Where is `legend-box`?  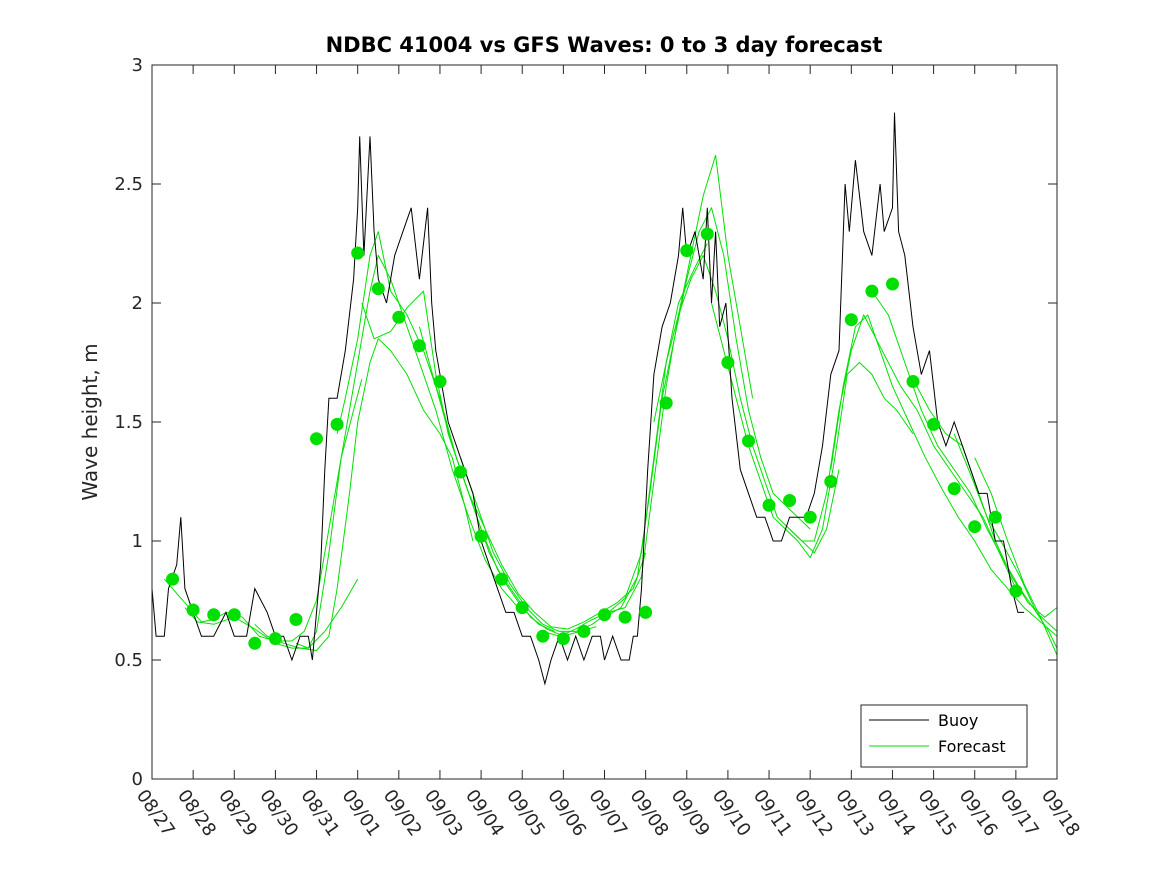 legend-box is located at coordinates (944, 736).